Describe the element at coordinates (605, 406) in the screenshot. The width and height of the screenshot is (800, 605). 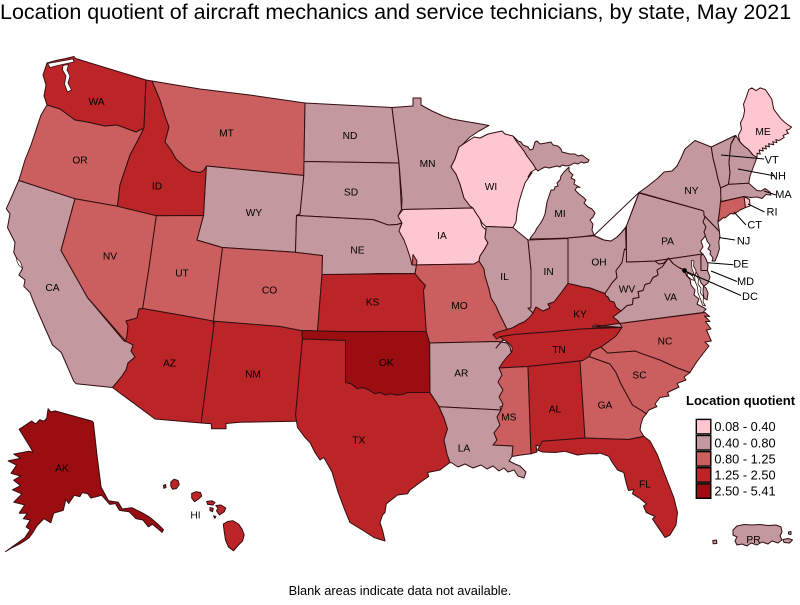
I see `svg-text: GA` at that location.